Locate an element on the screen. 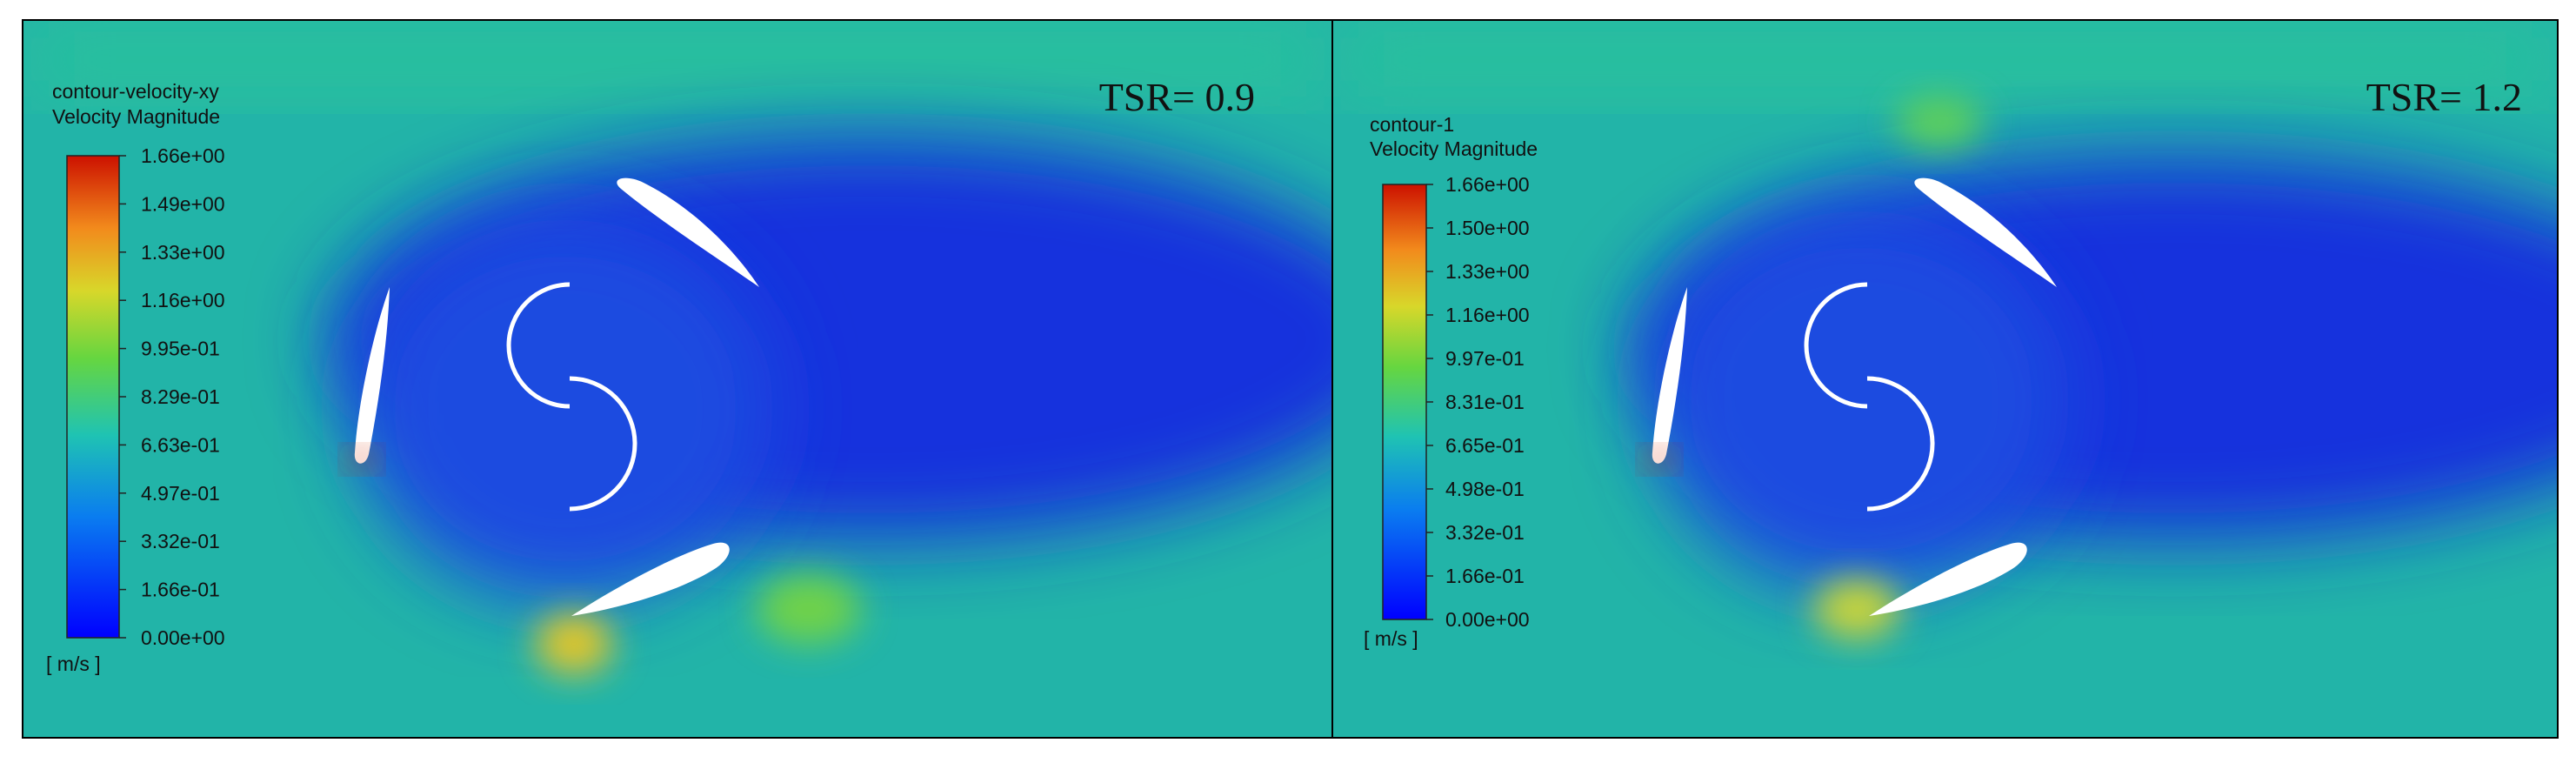 The width and height of the screenshot is (2576, 763). tsr-label: TSR= 1.2 is located at coordinates (2444, 97).